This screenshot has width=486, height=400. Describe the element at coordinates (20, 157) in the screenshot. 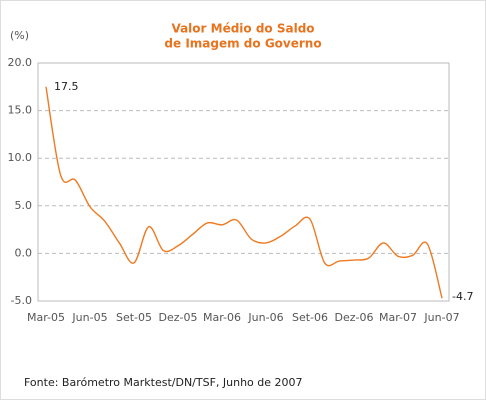

I see `y-tick-label: 10.0` at that location.